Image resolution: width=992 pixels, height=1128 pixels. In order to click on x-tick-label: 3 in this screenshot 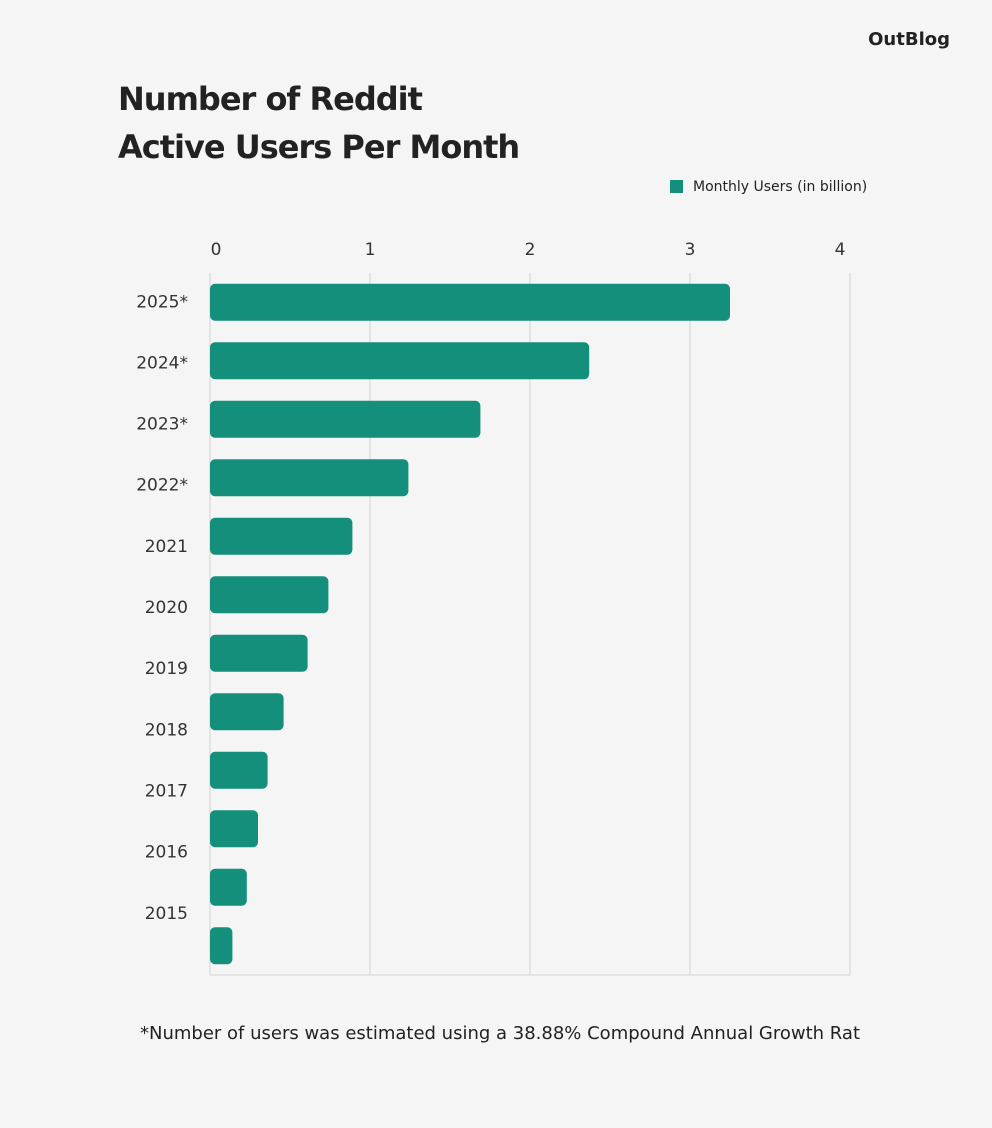, I will do `click(690, 250)`.